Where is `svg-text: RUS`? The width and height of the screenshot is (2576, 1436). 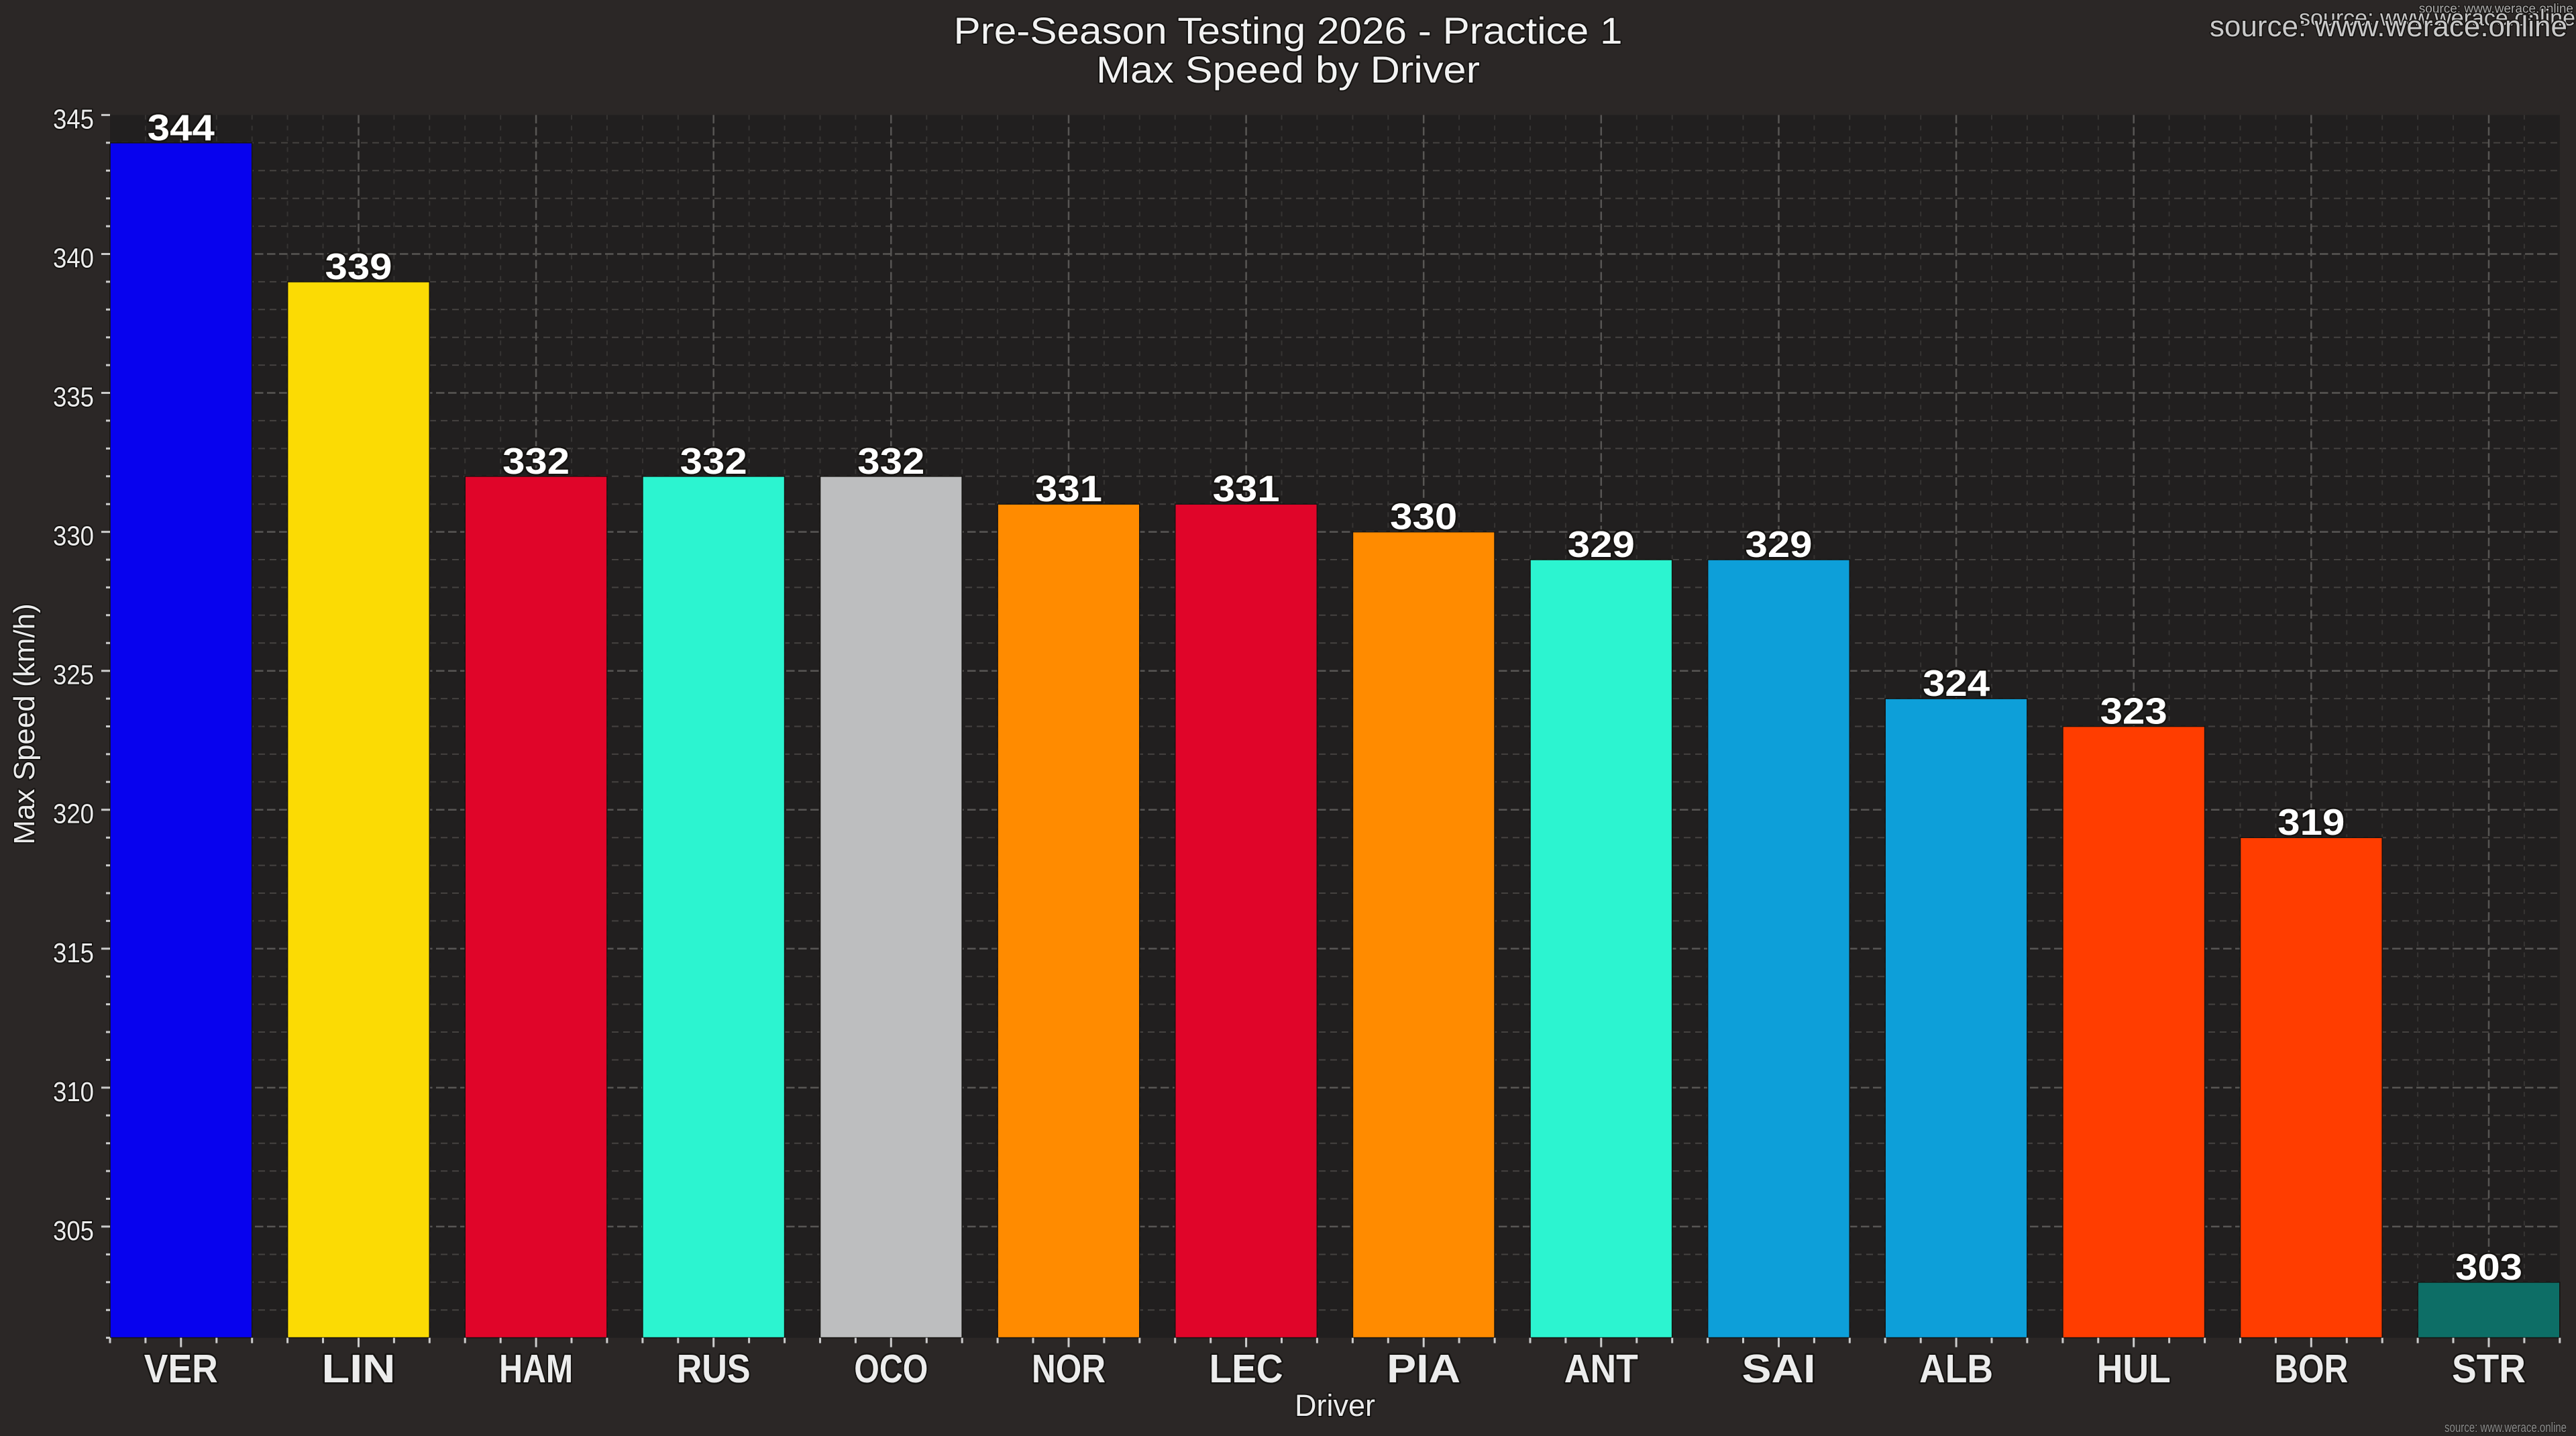
svg-text: RUS is located at coordinates (714, 1369).